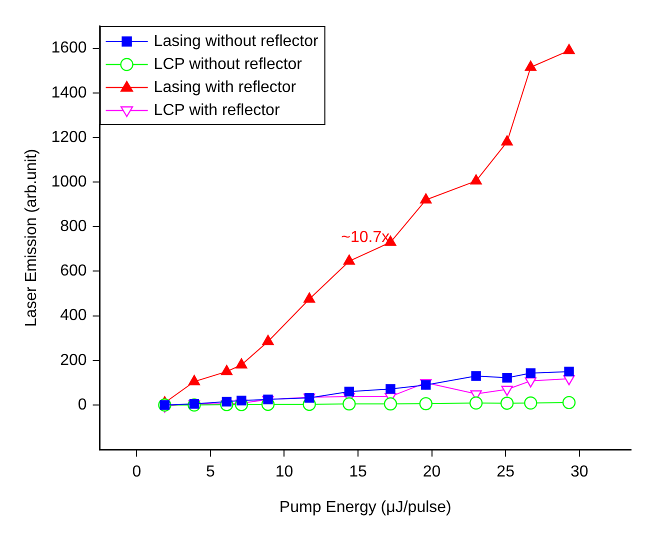 The height and width of the screenshot is (533, 653). Describe the element at coordinates (73, 227) in the screenshot. I see `y-tick-label: 800` at that location.